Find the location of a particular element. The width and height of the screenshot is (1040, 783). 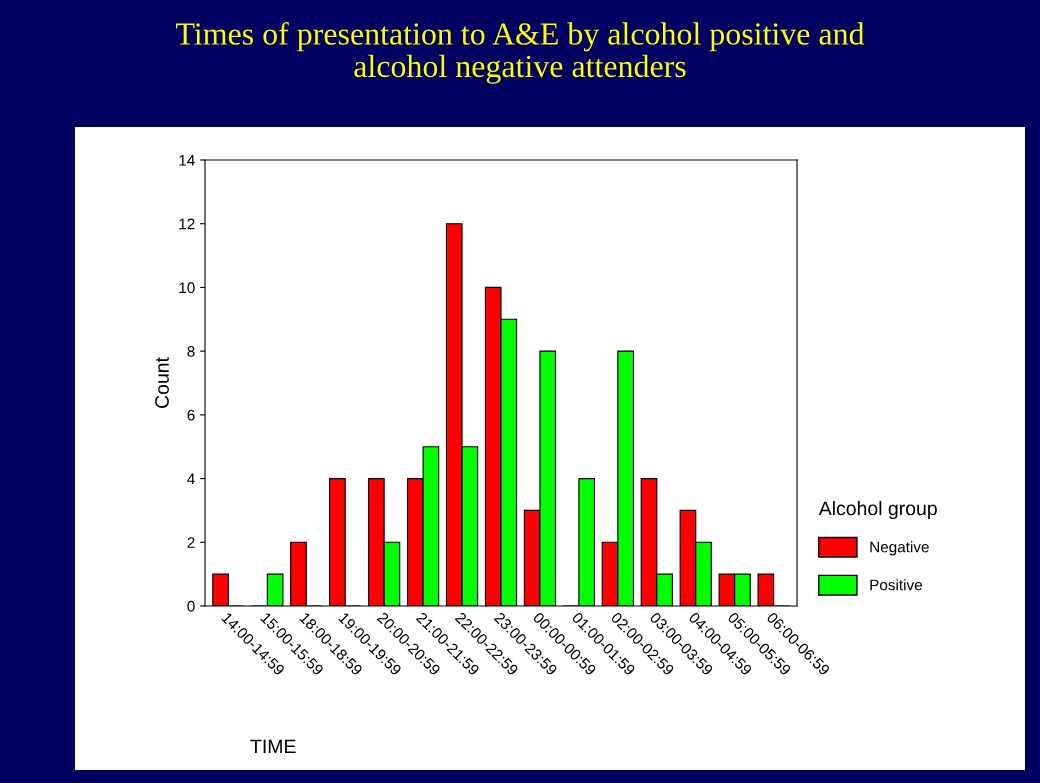

y-tick-label: 4 is located at coordinates (191, 479).